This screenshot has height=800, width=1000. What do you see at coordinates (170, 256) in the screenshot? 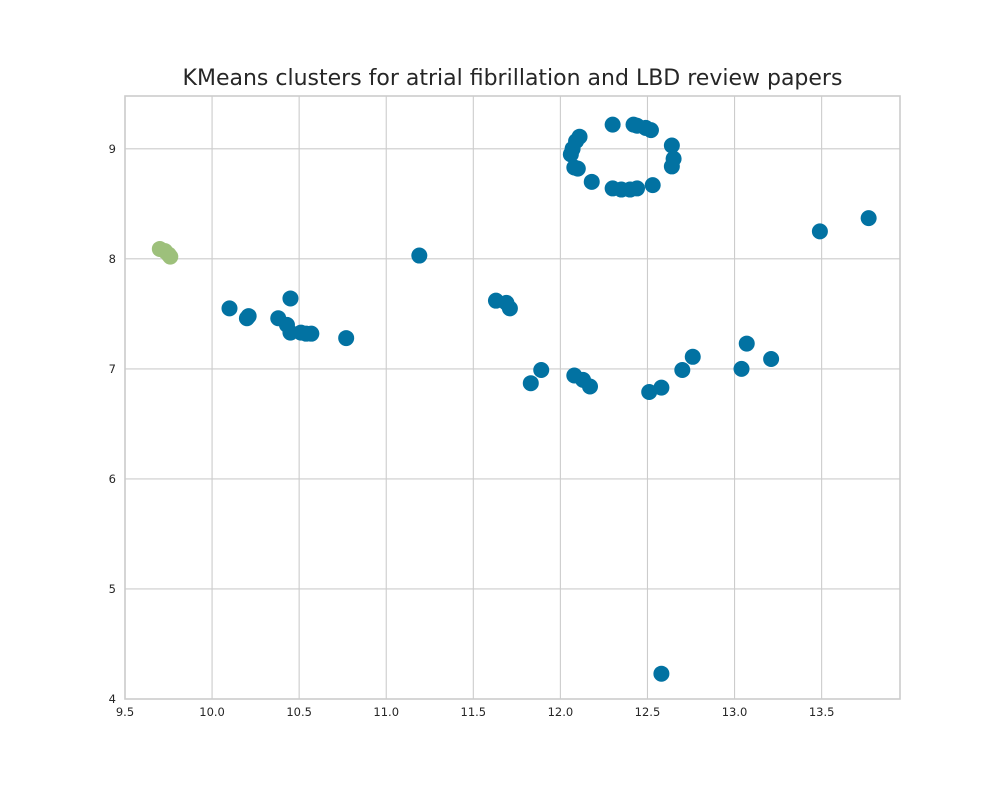
I see `cluster-1-point` at bounding box center [170, 256].